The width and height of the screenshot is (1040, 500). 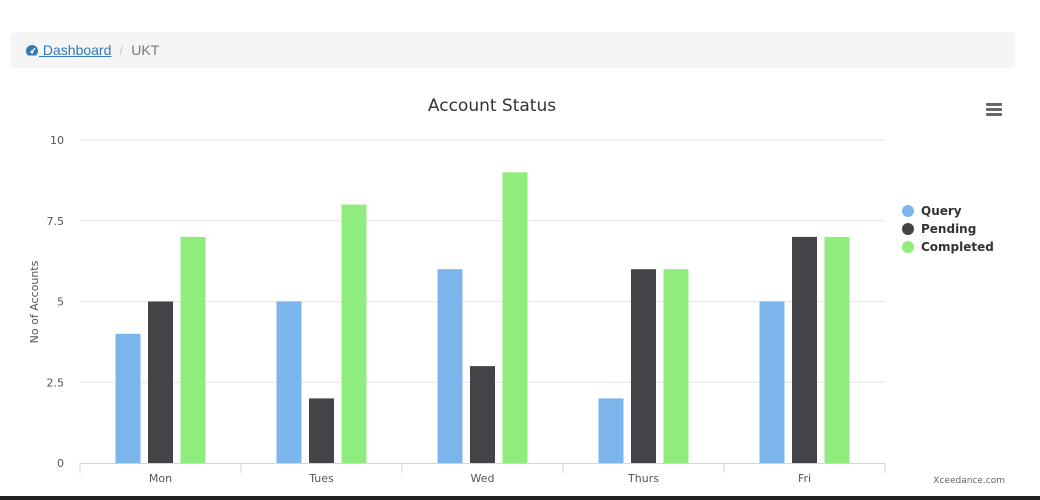 I want to click on bar-pending-wed, so click(x=482, y=414).